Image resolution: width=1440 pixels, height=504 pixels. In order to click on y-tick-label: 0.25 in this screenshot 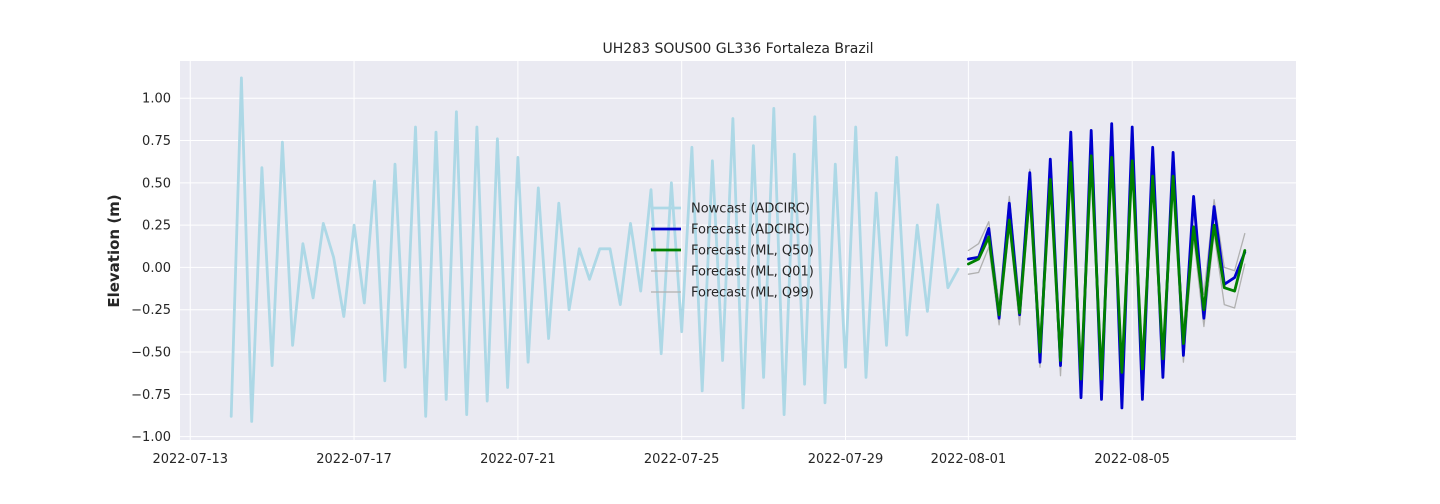, I will do `click(156, 226)`.